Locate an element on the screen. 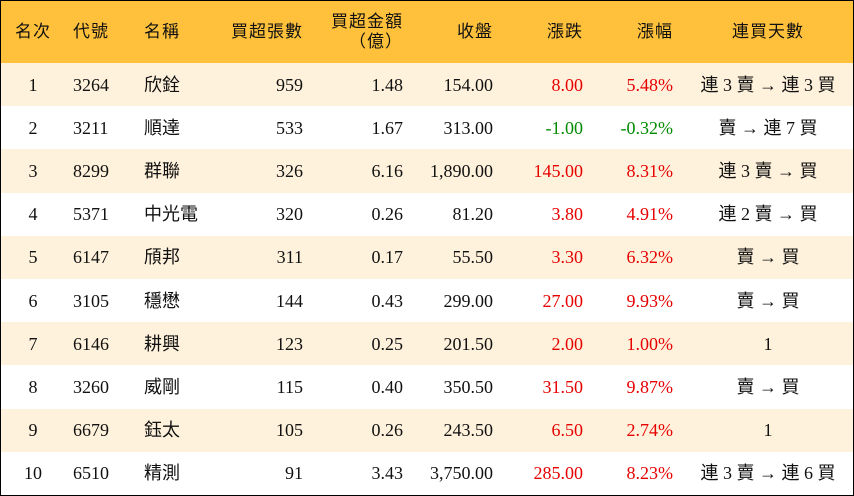 This screenshot has height=496, width=854. header-text: 買超金額 is located at coordinates (367, 21).